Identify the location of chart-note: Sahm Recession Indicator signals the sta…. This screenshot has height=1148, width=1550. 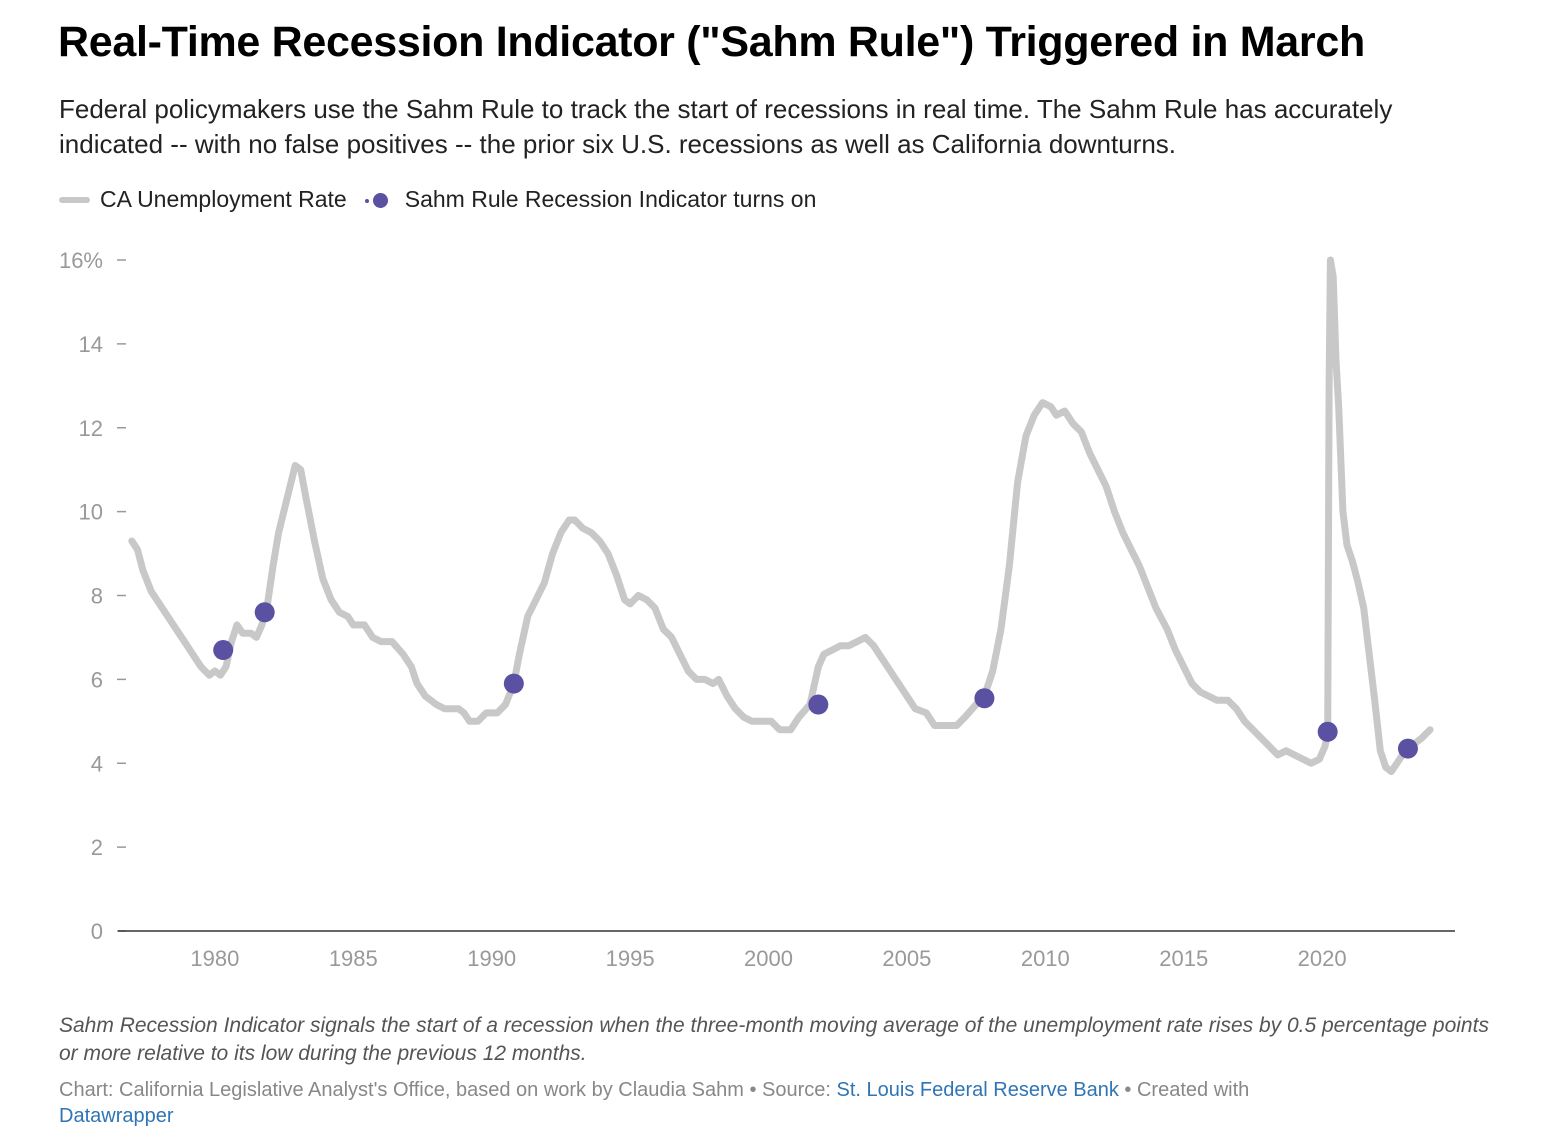
(774, 1039).